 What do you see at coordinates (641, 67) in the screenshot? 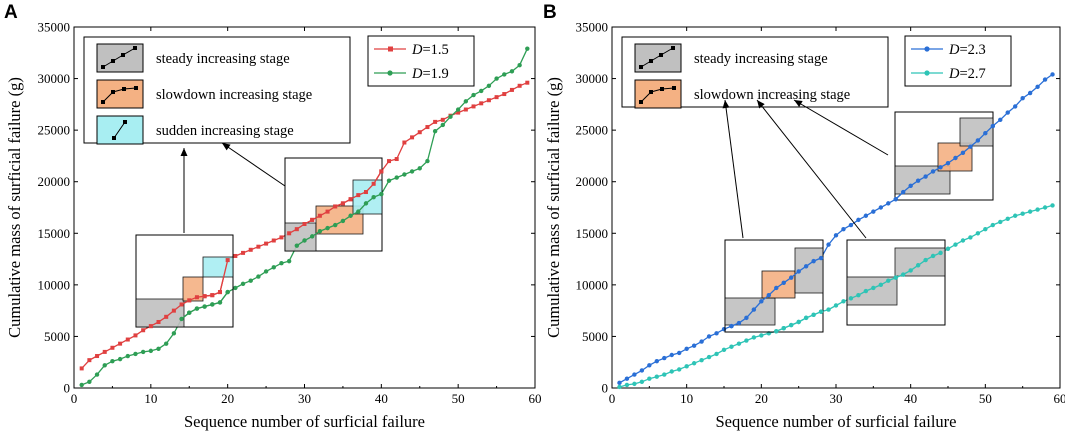
I see `stage-glyph-point` at bounding box center [641, 67].